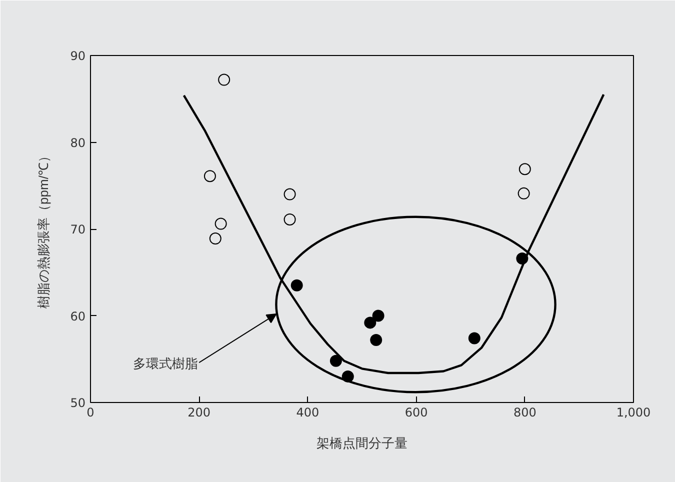 The image size is (675, 482). What do you see at coordinates (78, 229) in the screenshot?
I see `y-tick-label: 70` at bounding box center [78, 229].